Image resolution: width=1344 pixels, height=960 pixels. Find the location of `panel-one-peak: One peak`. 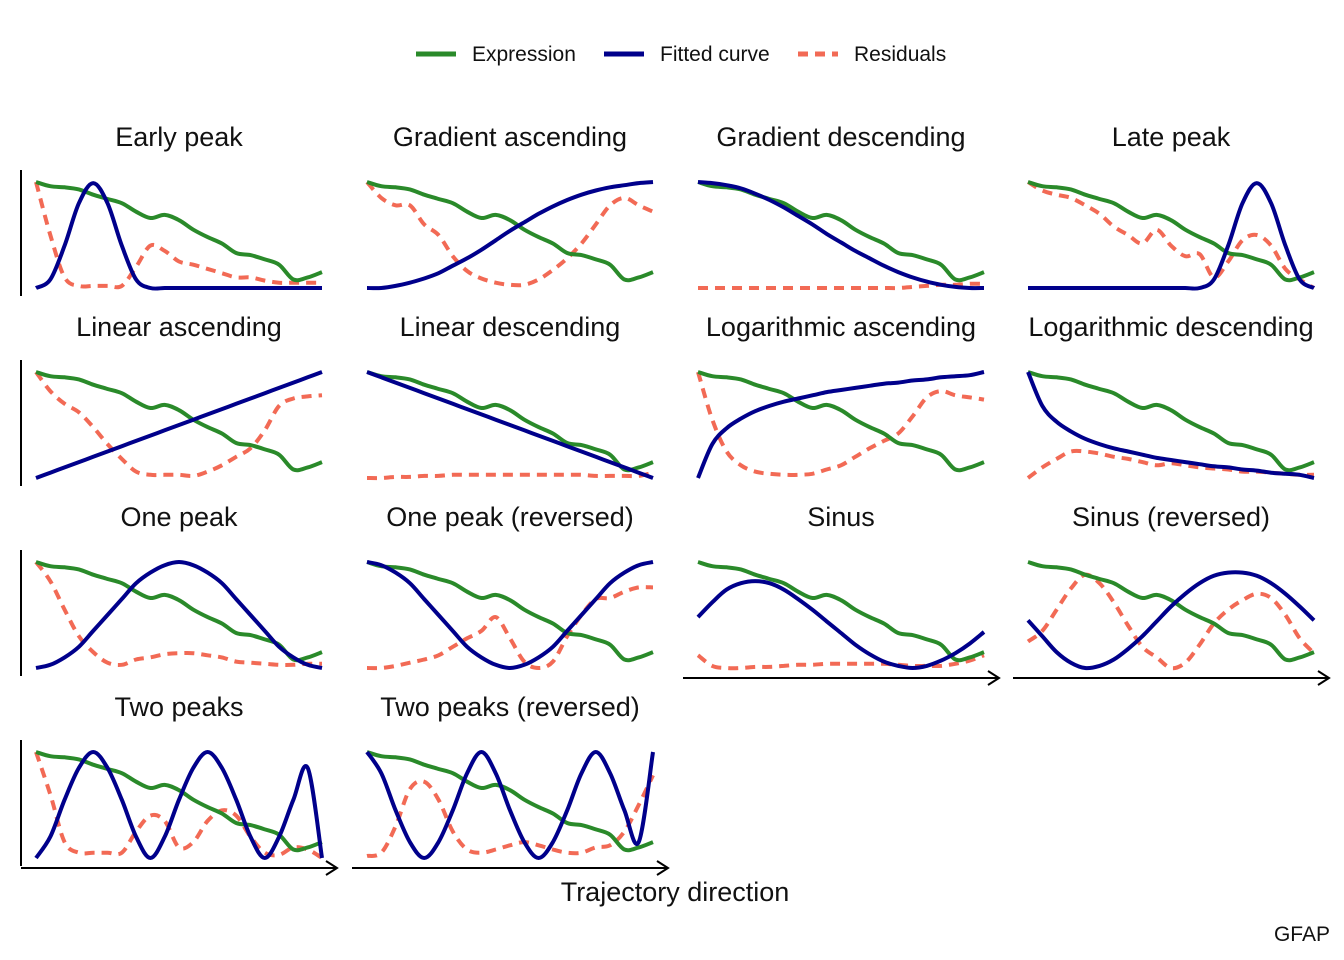

panel-one-peak: One peak is located at coordinates (171, 589).